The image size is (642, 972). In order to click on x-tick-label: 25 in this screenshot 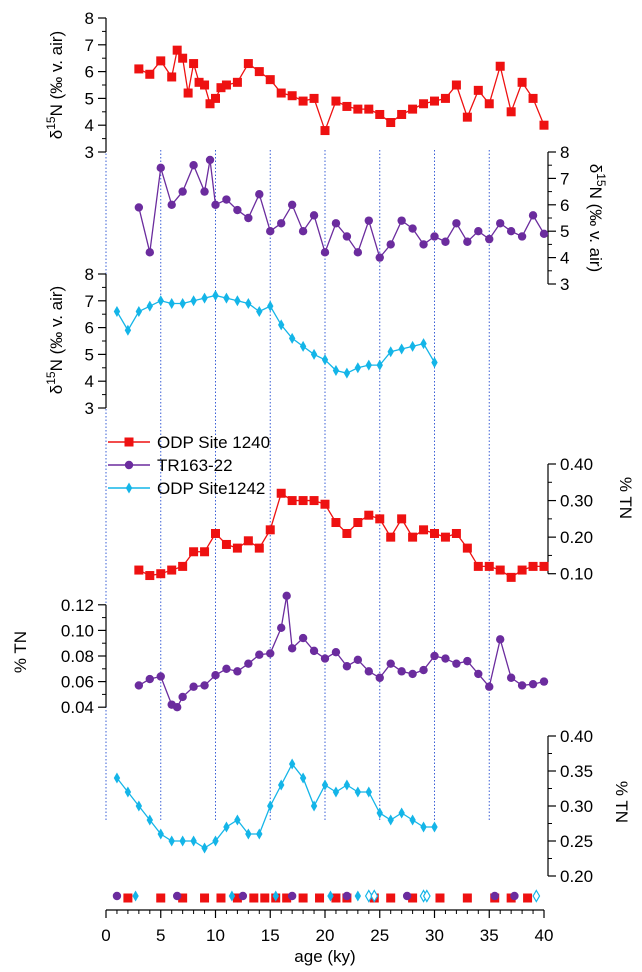, I will do `click(379, 935)`.